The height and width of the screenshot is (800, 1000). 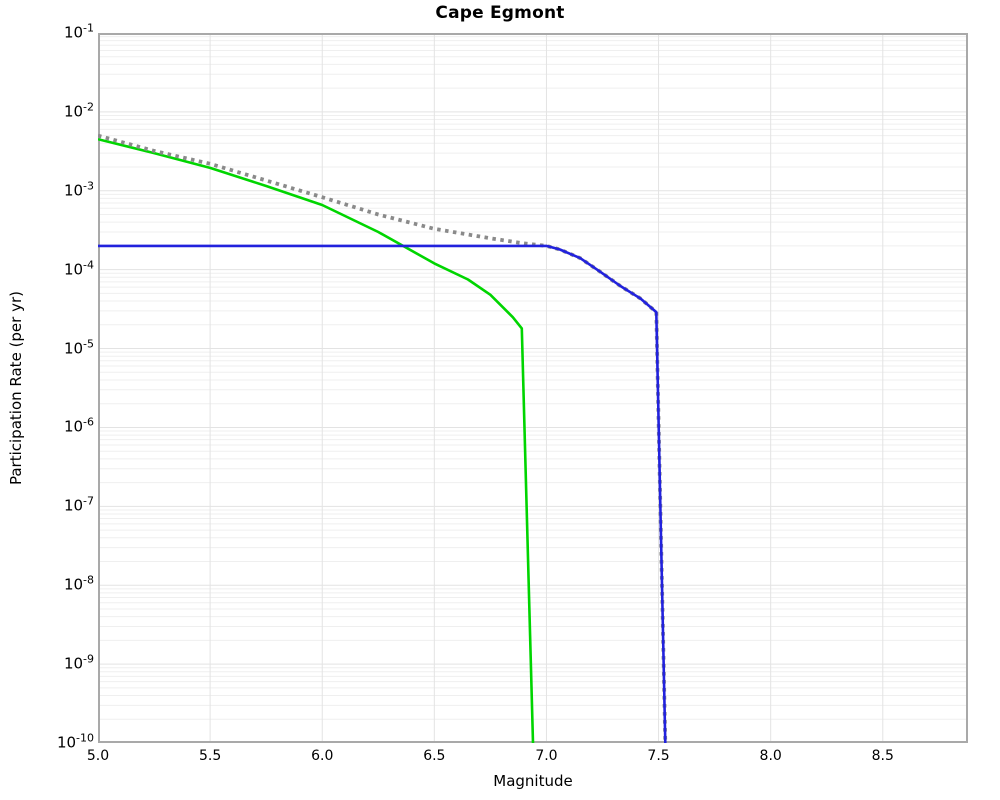 What do you see at coordinates (210, 756) in the screenshot?
I see `x-tick-label: 5.5` at bounding box center [210, 756].